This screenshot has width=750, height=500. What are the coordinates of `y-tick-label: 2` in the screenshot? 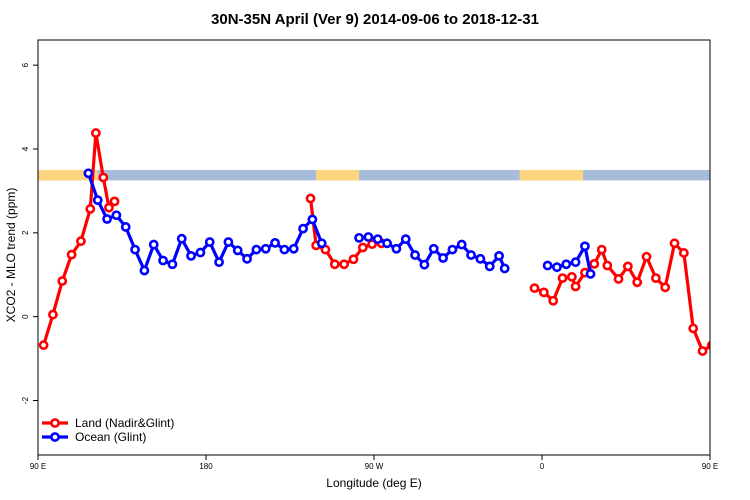 It's located at (25, 232).